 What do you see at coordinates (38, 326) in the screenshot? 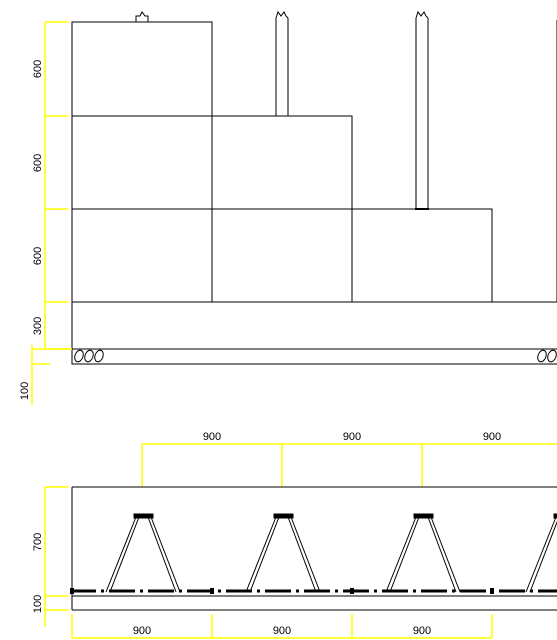
I see `base-height-label: 300` at bounding box center [38, 326].